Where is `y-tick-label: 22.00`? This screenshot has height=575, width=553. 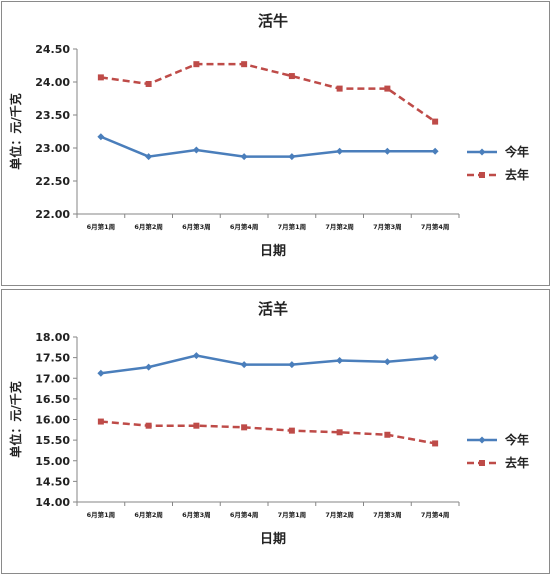 y-tick-label: 22.00 is located at coordinates (52, 214).